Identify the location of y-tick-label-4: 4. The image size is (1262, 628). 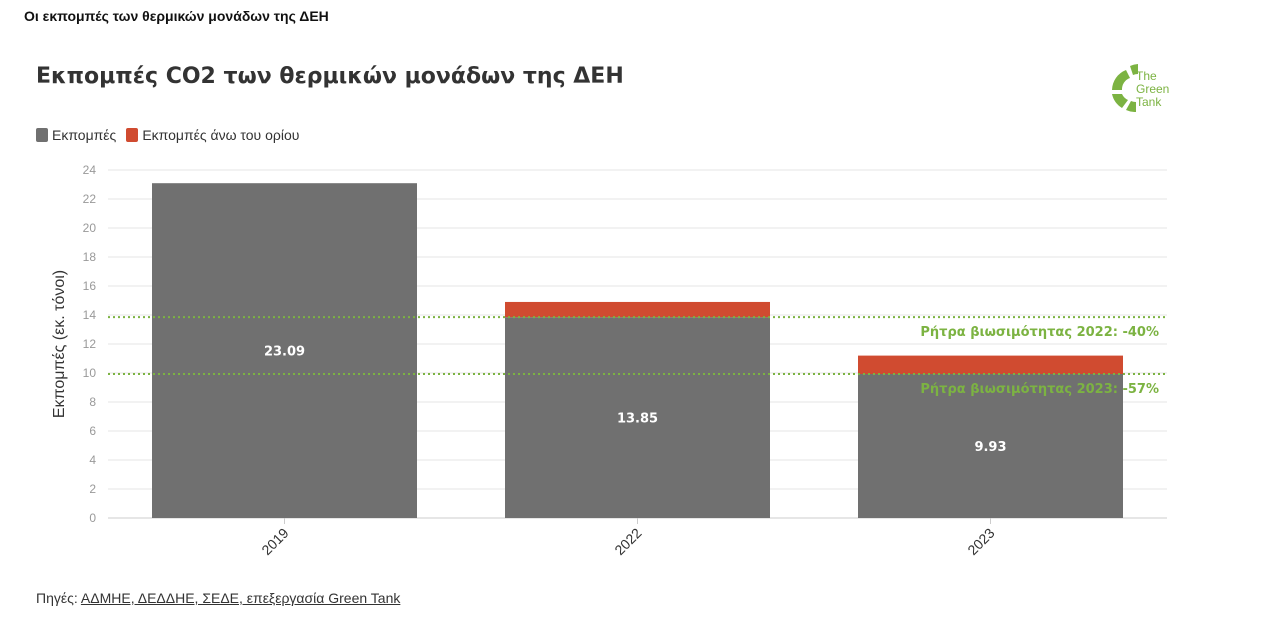
(92, 460).